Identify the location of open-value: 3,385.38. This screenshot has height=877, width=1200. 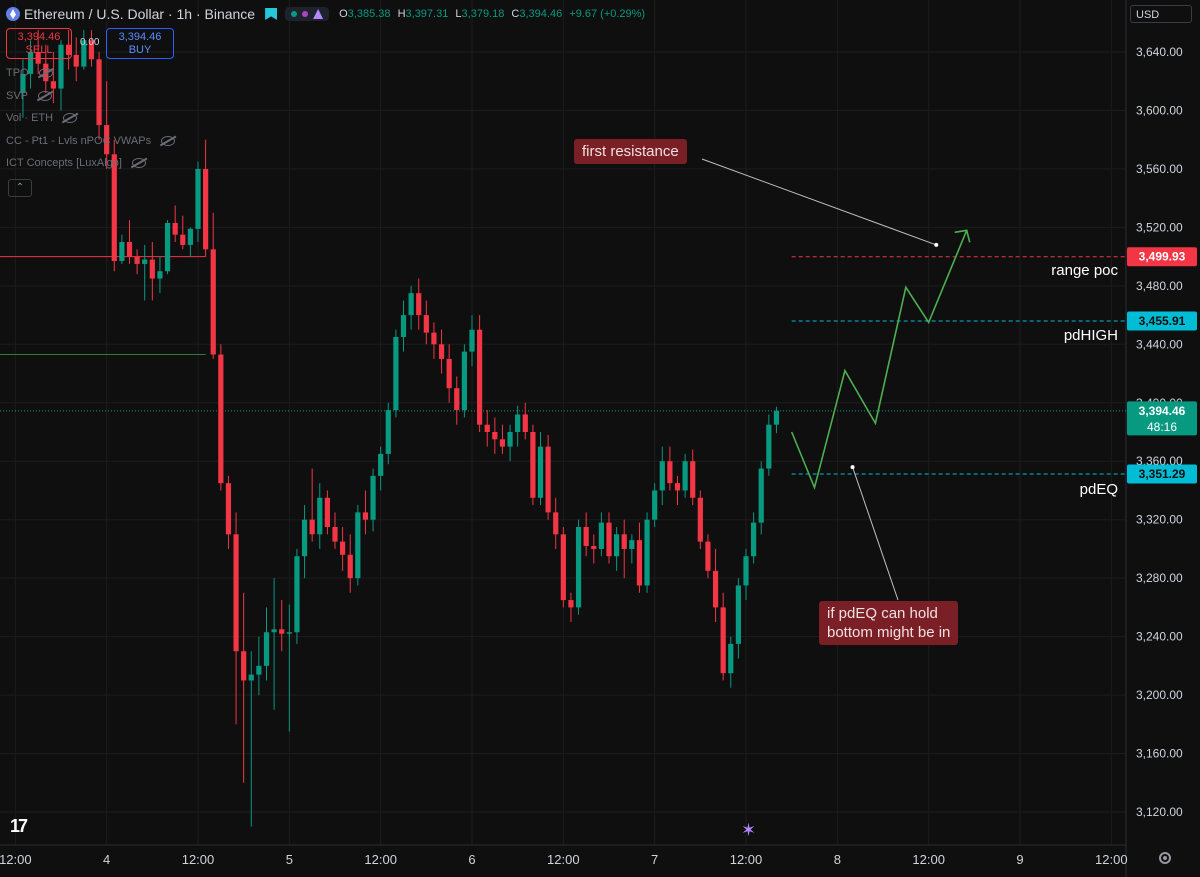
(369, 14).